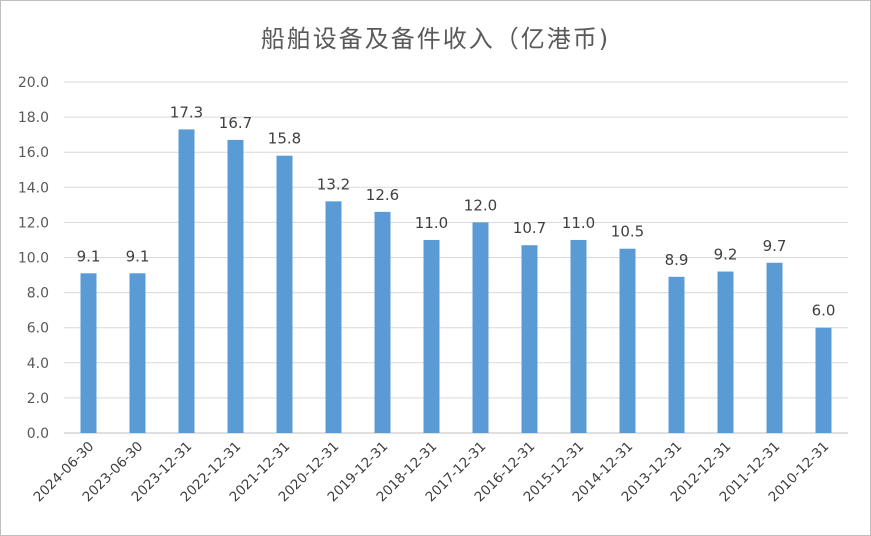  I want to click on y-tick-label: 0.0, so click(38, 434).